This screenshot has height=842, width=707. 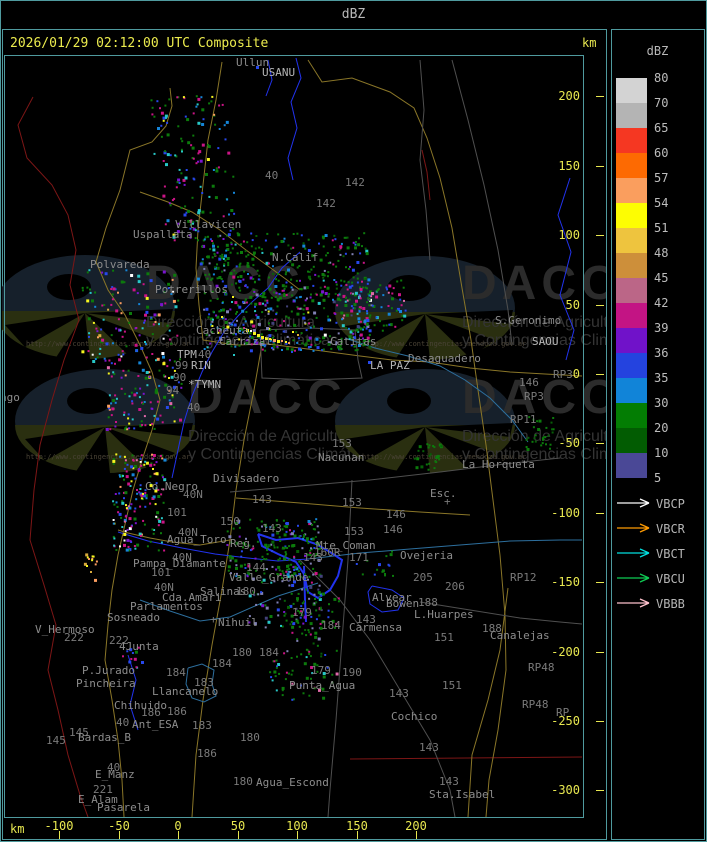 What do you see at coordinates (202, 725) in the screenshot?
I see `map-label: 183` at bounding box center [202, 725].